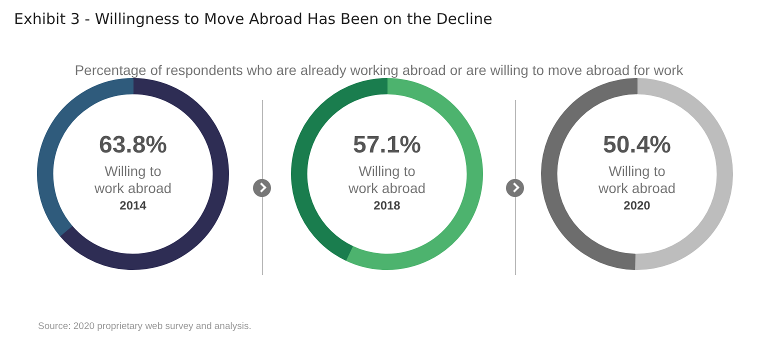 The image size is (758, 338). I want to click on text: Percentage of respondents who are already working abroad or are willing to move abroad for work, so click(379, 70).